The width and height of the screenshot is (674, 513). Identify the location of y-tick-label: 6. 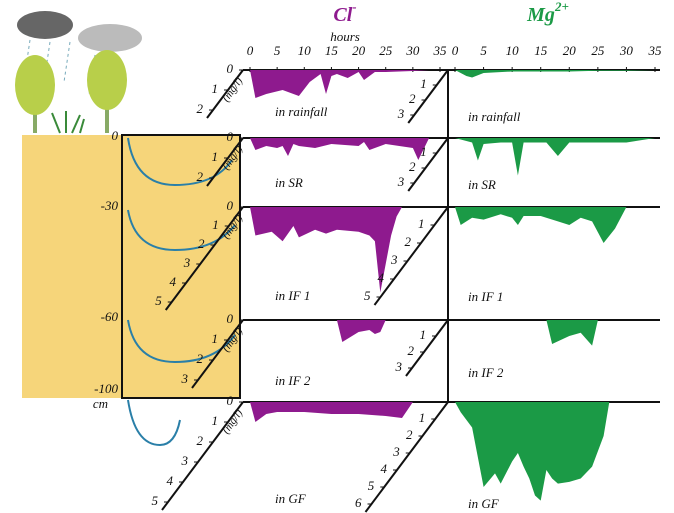
(358, 502).